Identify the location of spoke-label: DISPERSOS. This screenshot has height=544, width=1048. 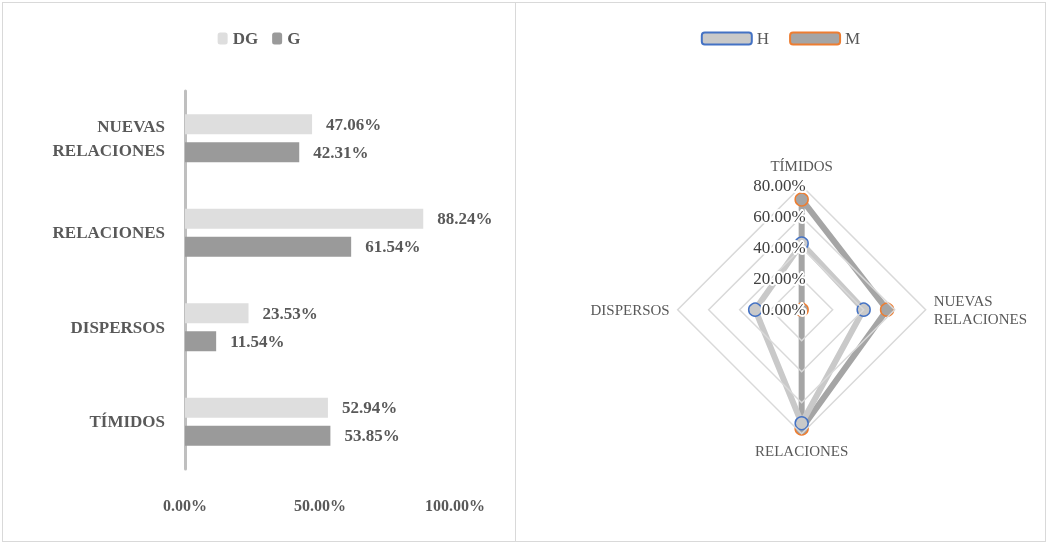
(630, 309).